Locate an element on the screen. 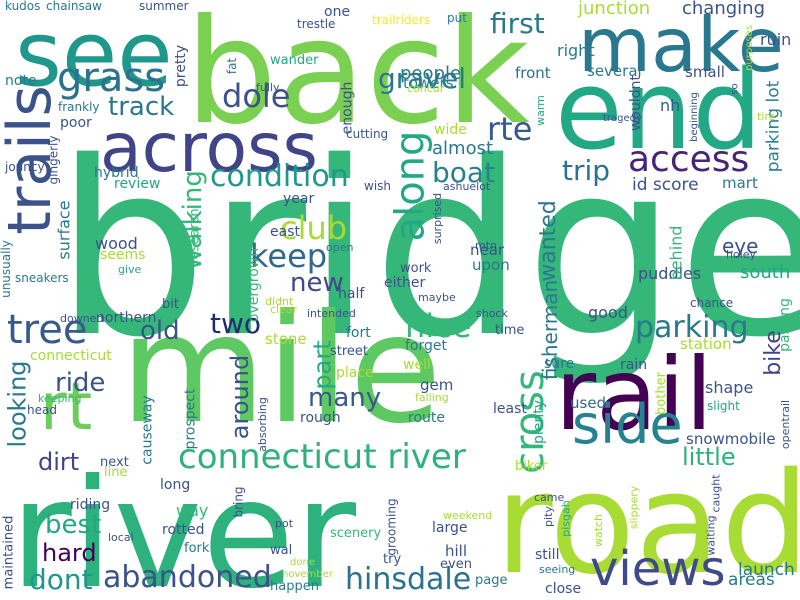 The height and width of the screenshot is (600, 800). word-close: close is located at coordinates (563, 589).